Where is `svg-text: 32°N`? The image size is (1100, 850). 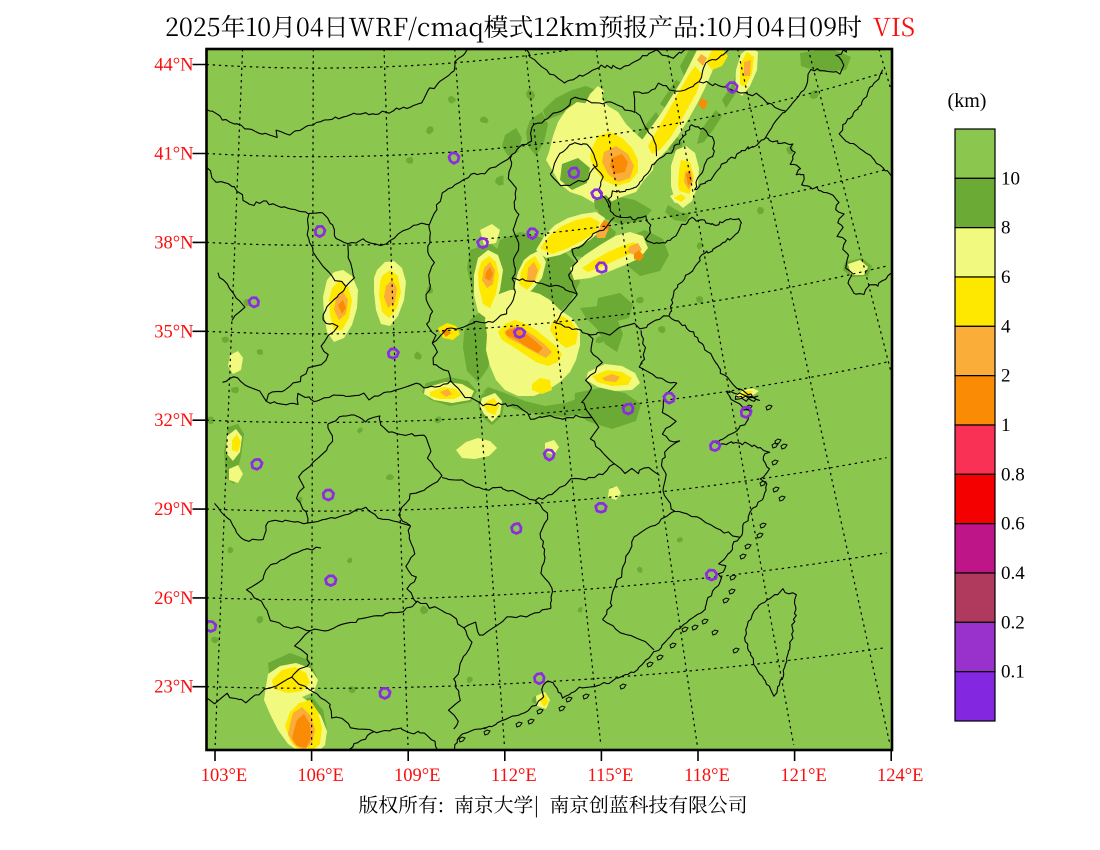
svg-text: 32°N is located at coordinates (173, 421).